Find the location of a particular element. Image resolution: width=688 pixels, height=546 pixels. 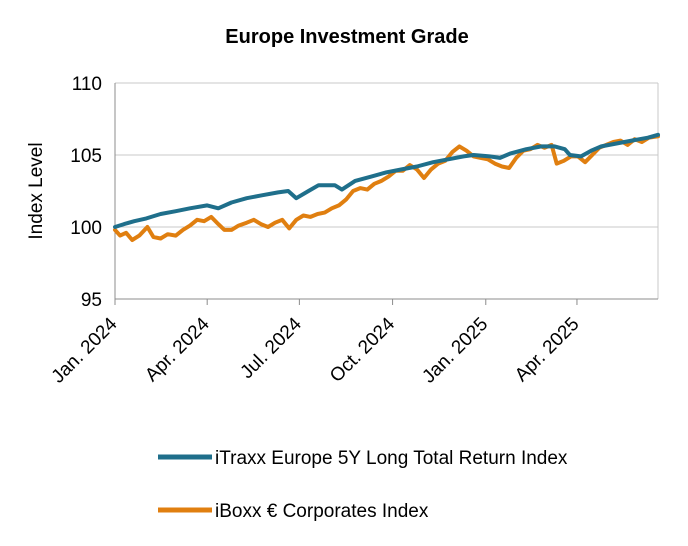

legend-label: iBoxx € Corporates Index is located at coordinates (322, 511).